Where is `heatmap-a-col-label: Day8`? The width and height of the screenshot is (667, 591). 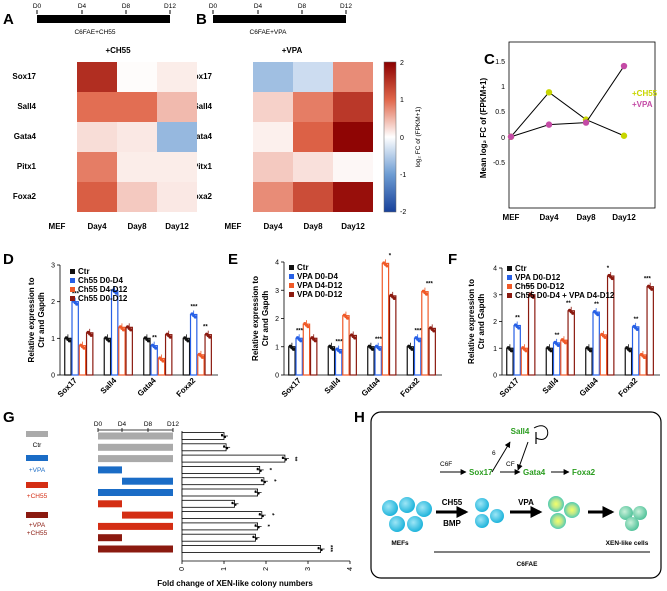
heatmap-a-col-label: Day8 is located at coordinates (137, 226).